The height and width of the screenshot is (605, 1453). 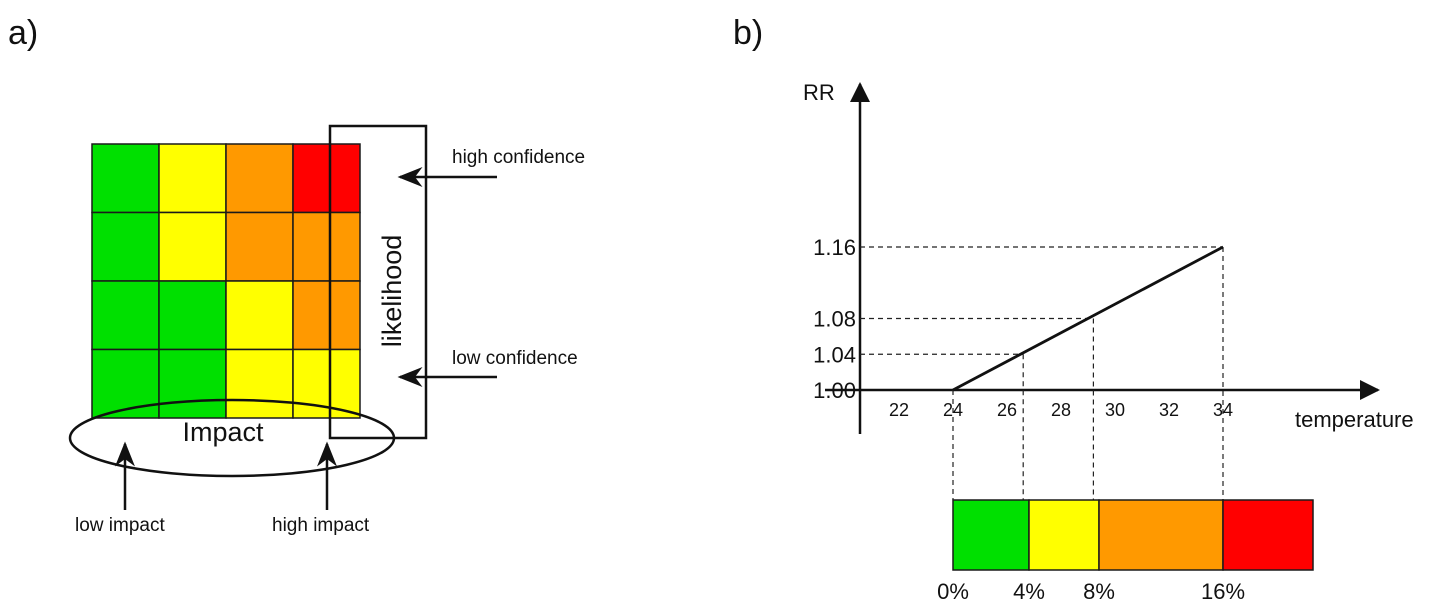 What do you see at coordinates (392, 291) in the screenshot?
I see `likelihood-label: likelihood` at bounding box center [392, 291].